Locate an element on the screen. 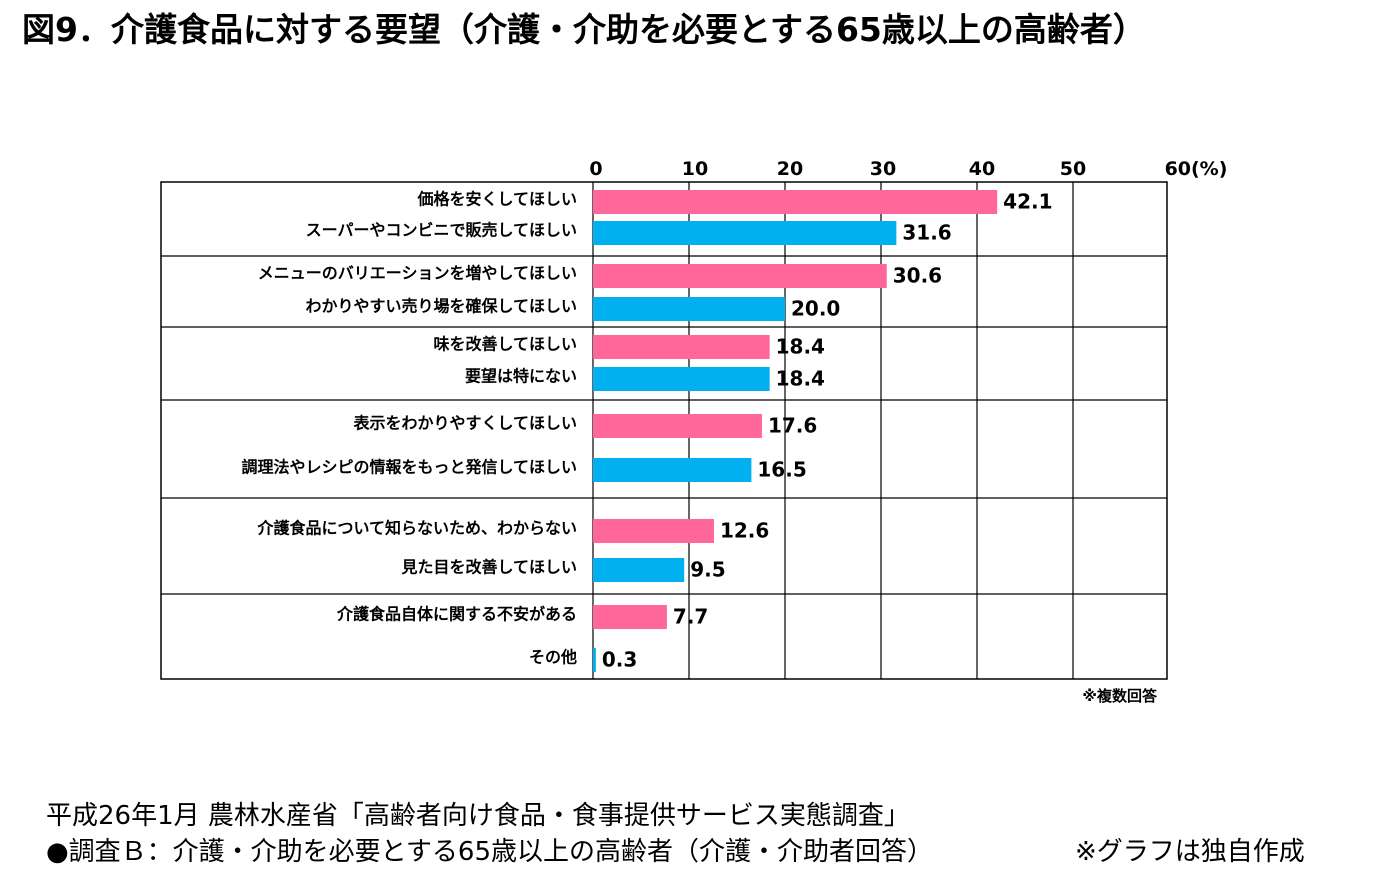  own-chart-note: ※グラフは独自作成 is located at coordinates (1190, 852).